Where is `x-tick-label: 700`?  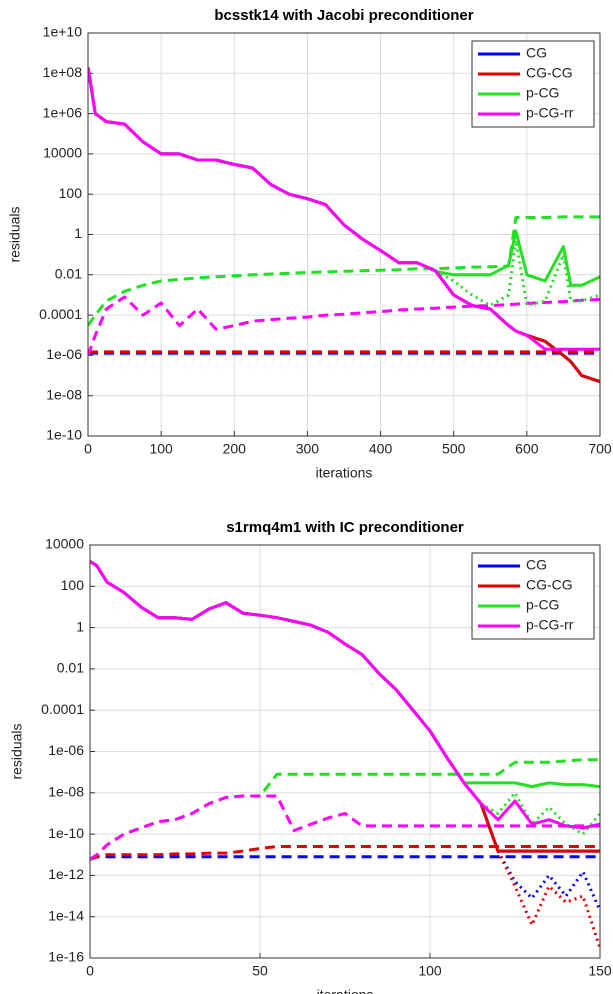 x-tick-label: 700 is located at coordinates (600, 449).